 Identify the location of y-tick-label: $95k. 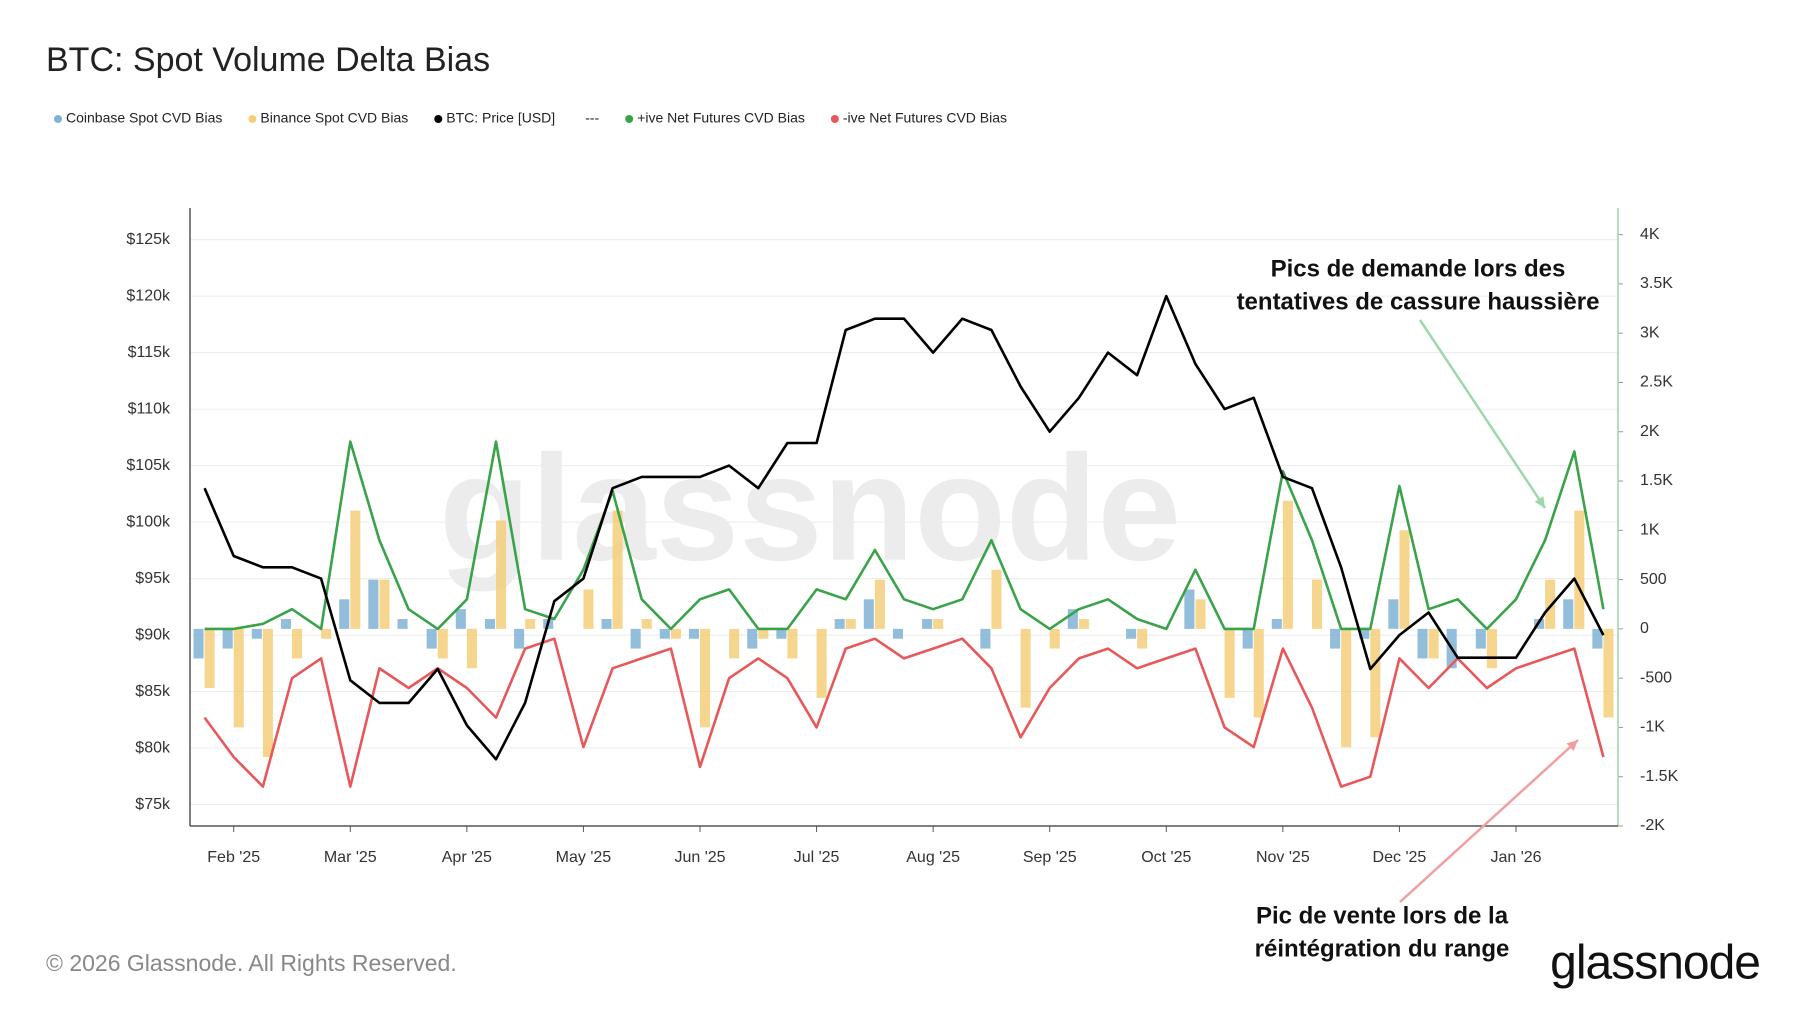
(153, 578).